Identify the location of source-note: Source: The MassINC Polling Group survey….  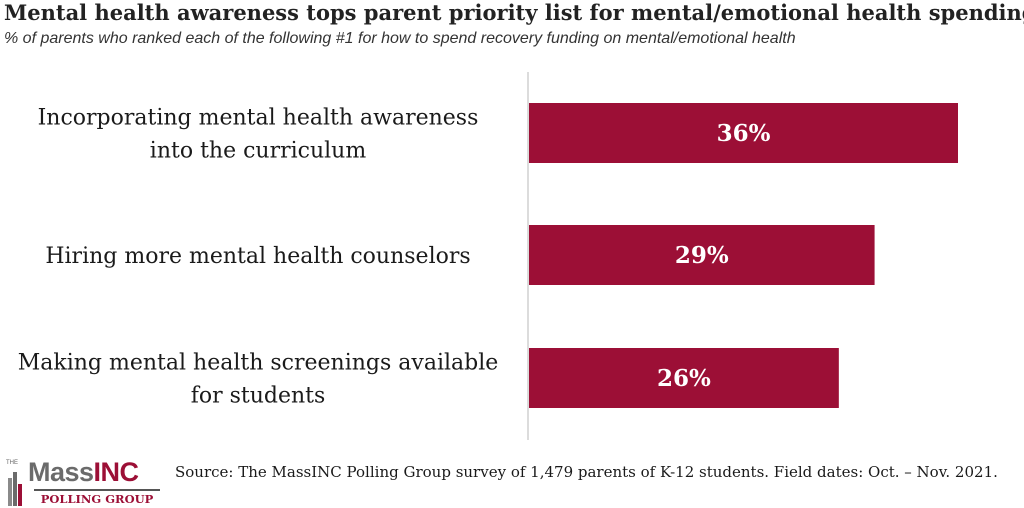
(586, 472).